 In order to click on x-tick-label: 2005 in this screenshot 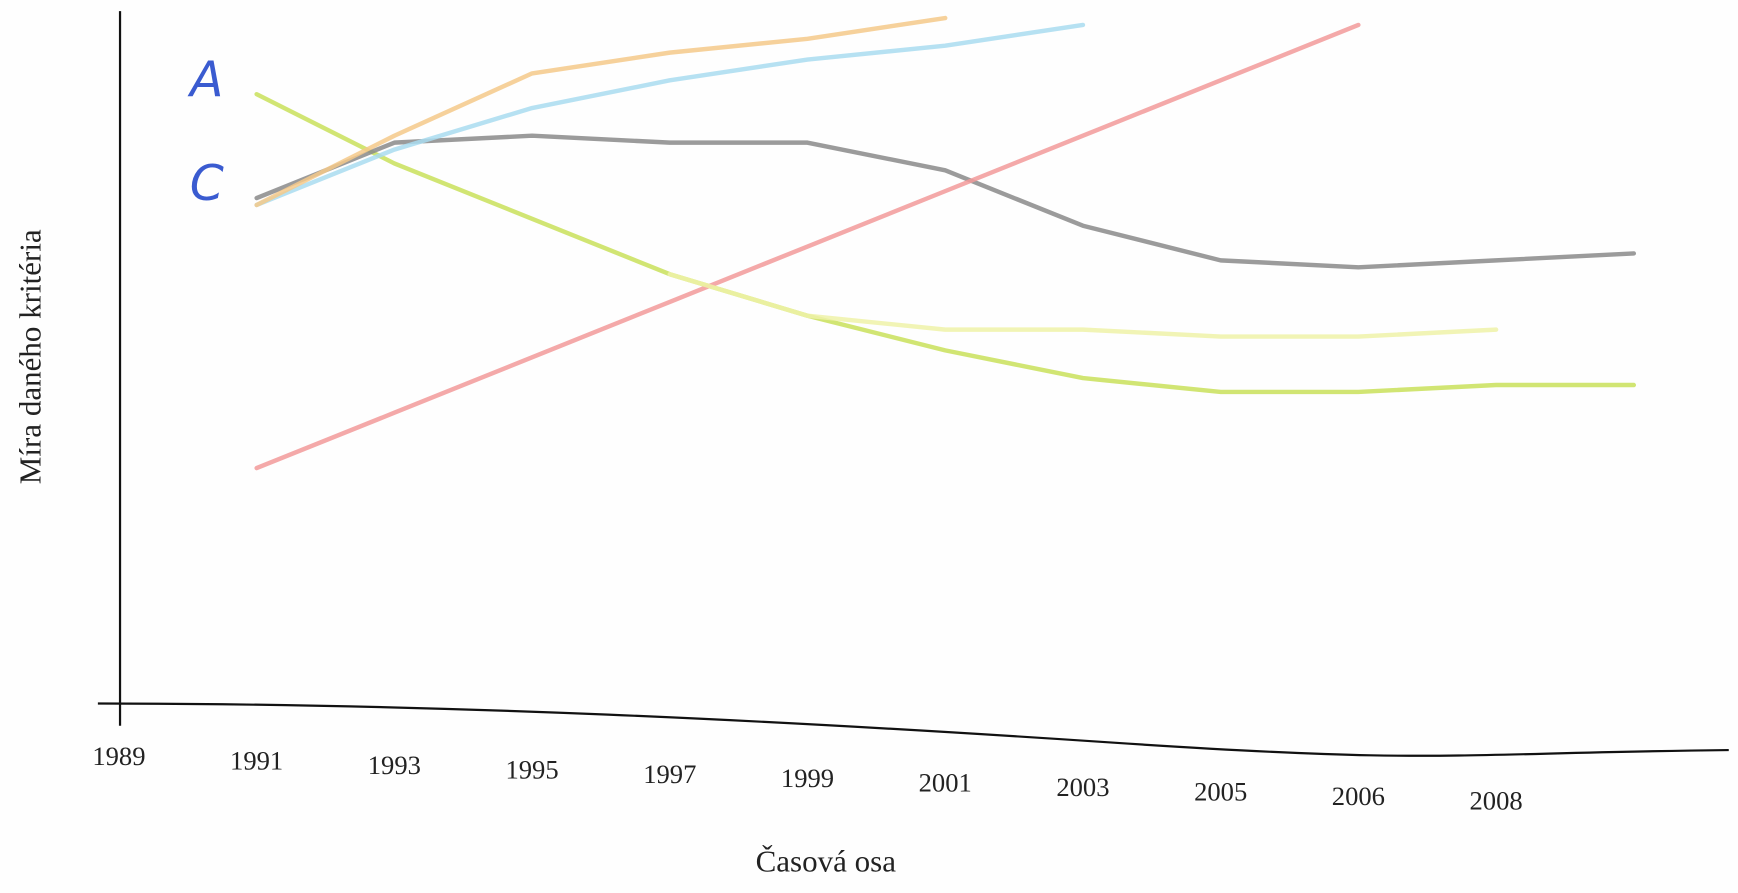, I will do `click(1220, 792)`.